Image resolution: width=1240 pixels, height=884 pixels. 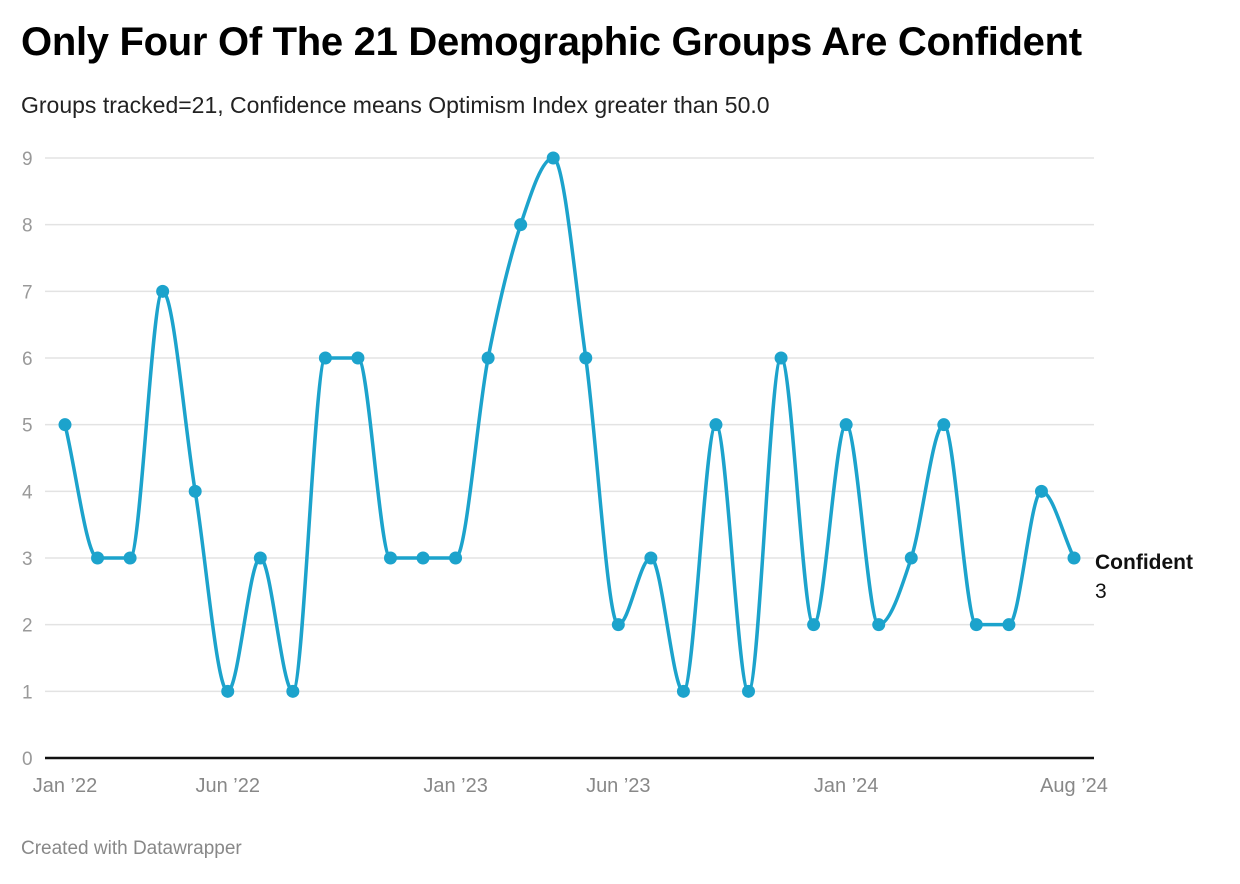 I want to click on x-tick-label: Jun ’23, so click(x=618, y=786).